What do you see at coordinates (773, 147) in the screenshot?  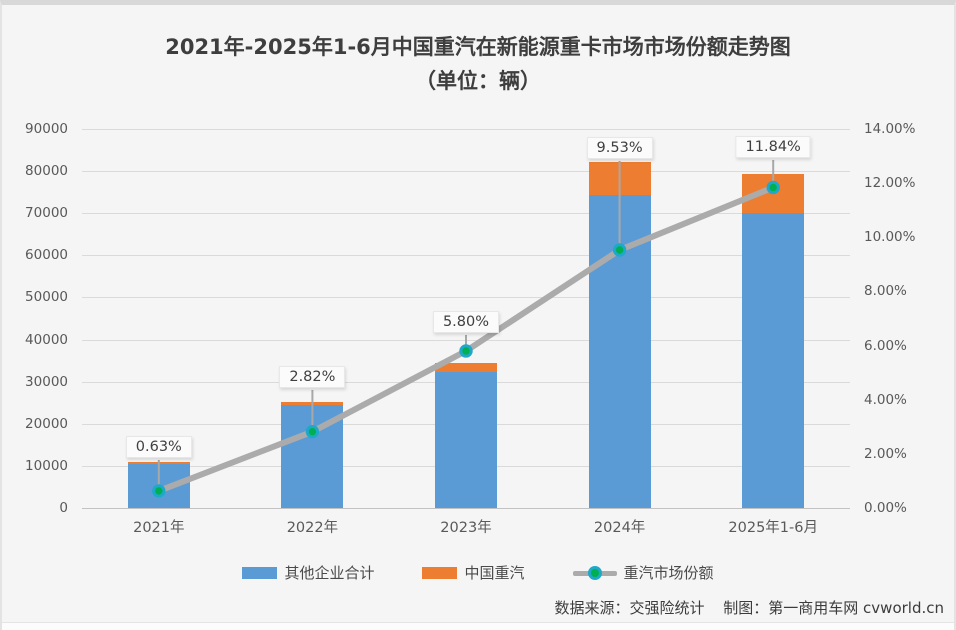 I see `share-data-label: 11.84%` at bounding box center [773, 147].